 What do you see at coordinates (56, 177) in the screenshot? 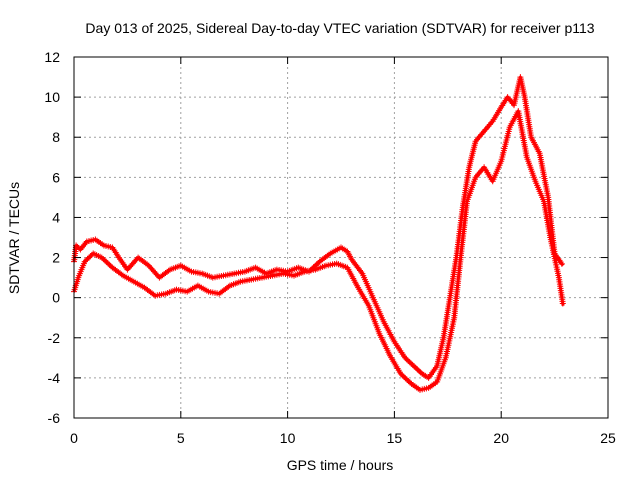
I see `y-tick-label: 6` at bounding box center [56, 177].